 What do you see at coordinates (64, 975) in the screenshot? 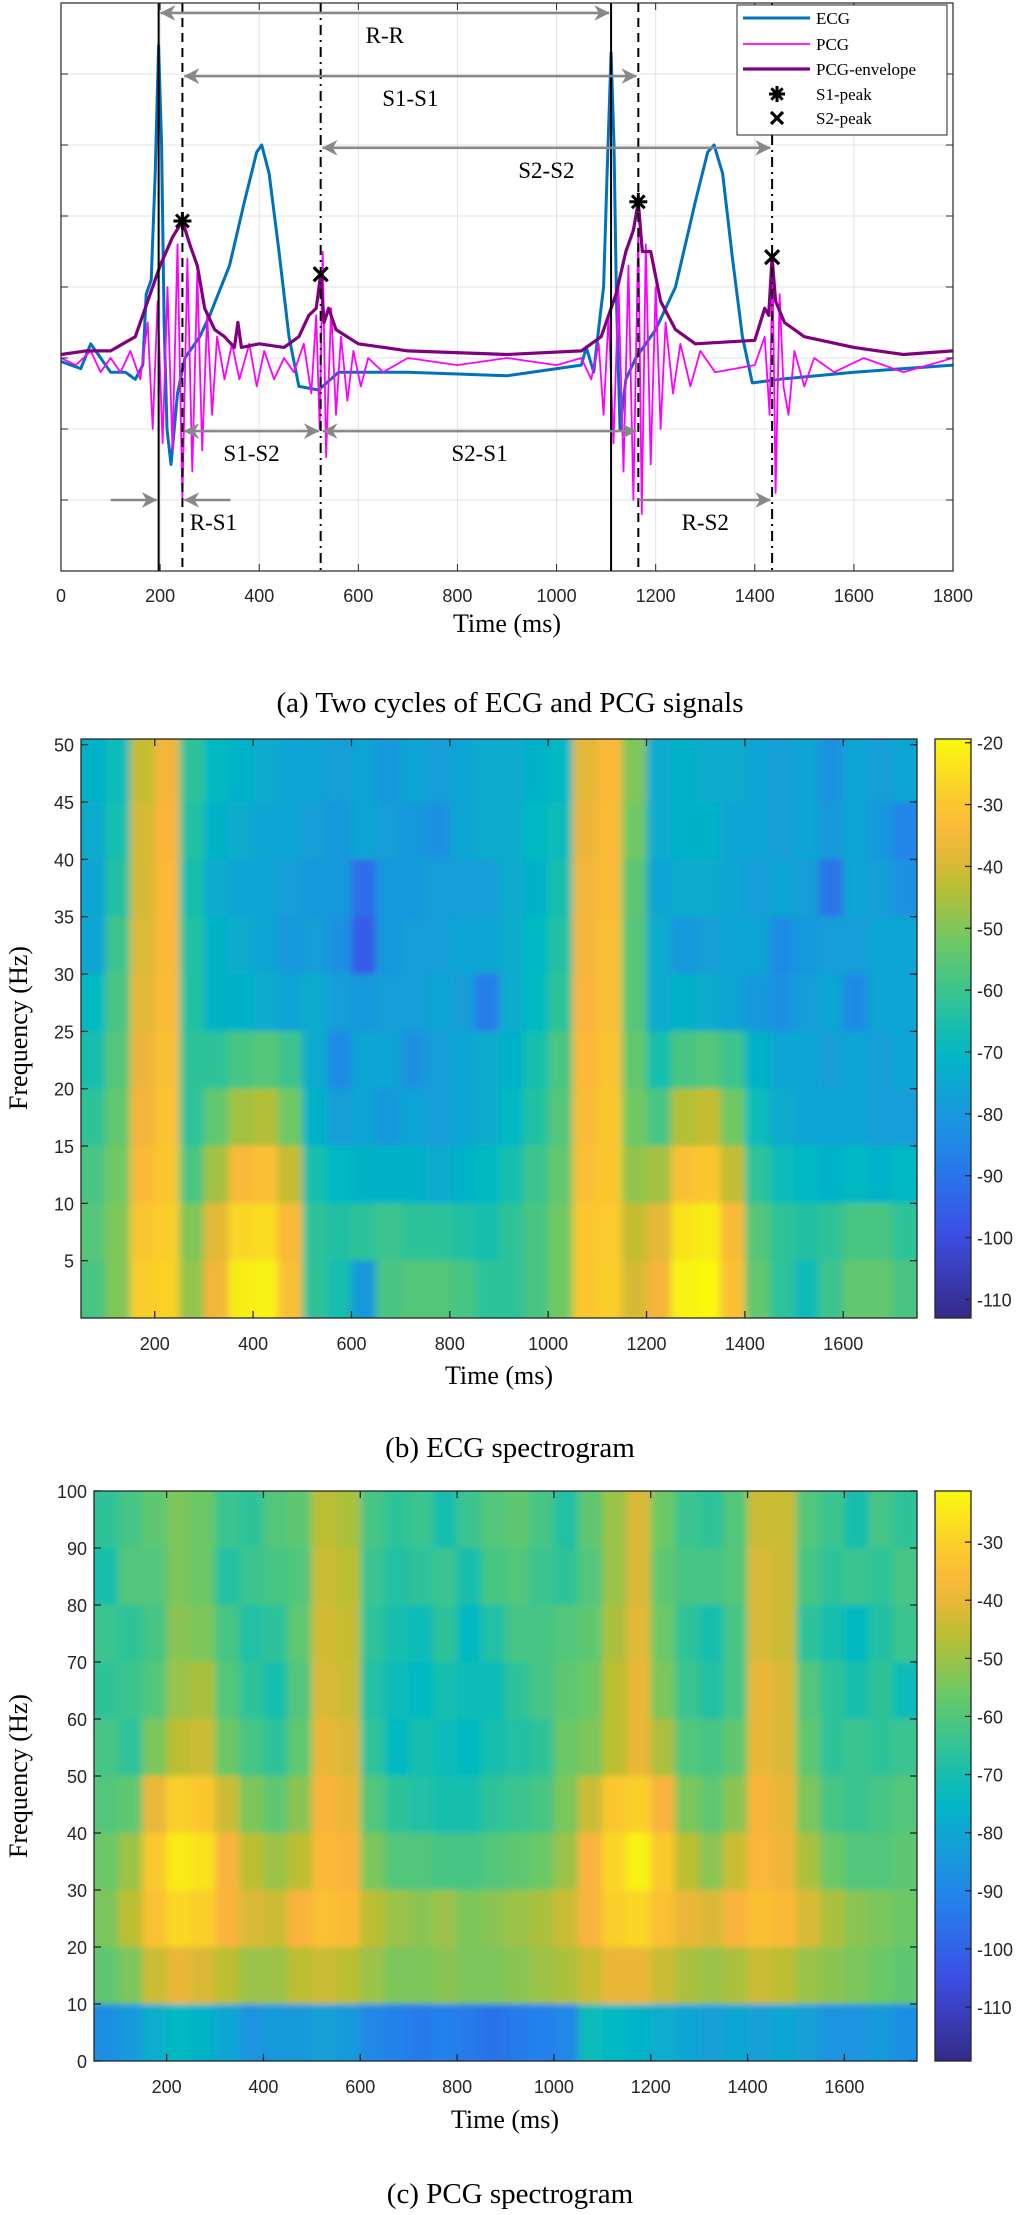
I see `y-tick-label-b: 30` at bounding box center [64, 975].